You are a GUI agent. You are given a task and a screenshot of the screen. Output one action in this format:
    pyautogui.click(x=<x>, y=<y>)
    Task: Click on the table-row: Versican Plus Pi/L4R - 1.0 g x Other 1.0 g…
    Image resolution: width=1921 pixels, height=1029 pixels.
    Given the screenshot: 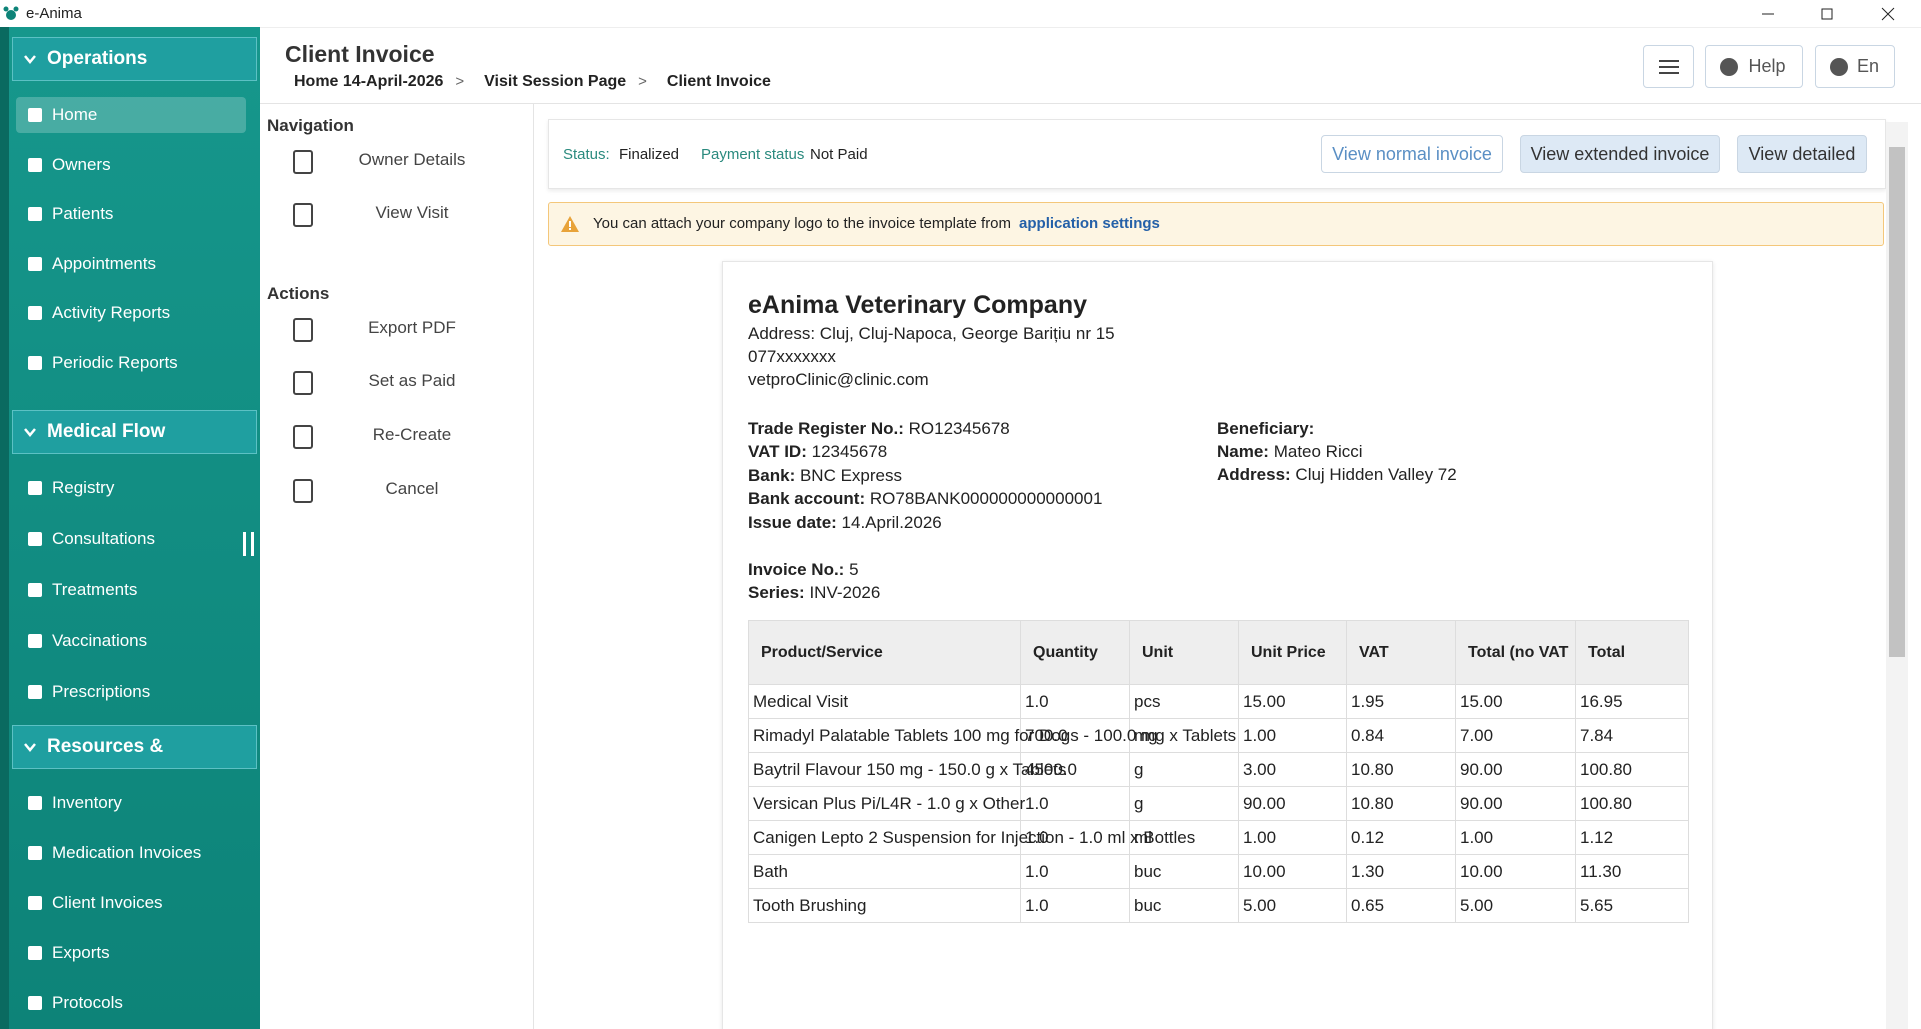 What is the action you would take?
    pyautogui.click(x=1218, y=803)
    